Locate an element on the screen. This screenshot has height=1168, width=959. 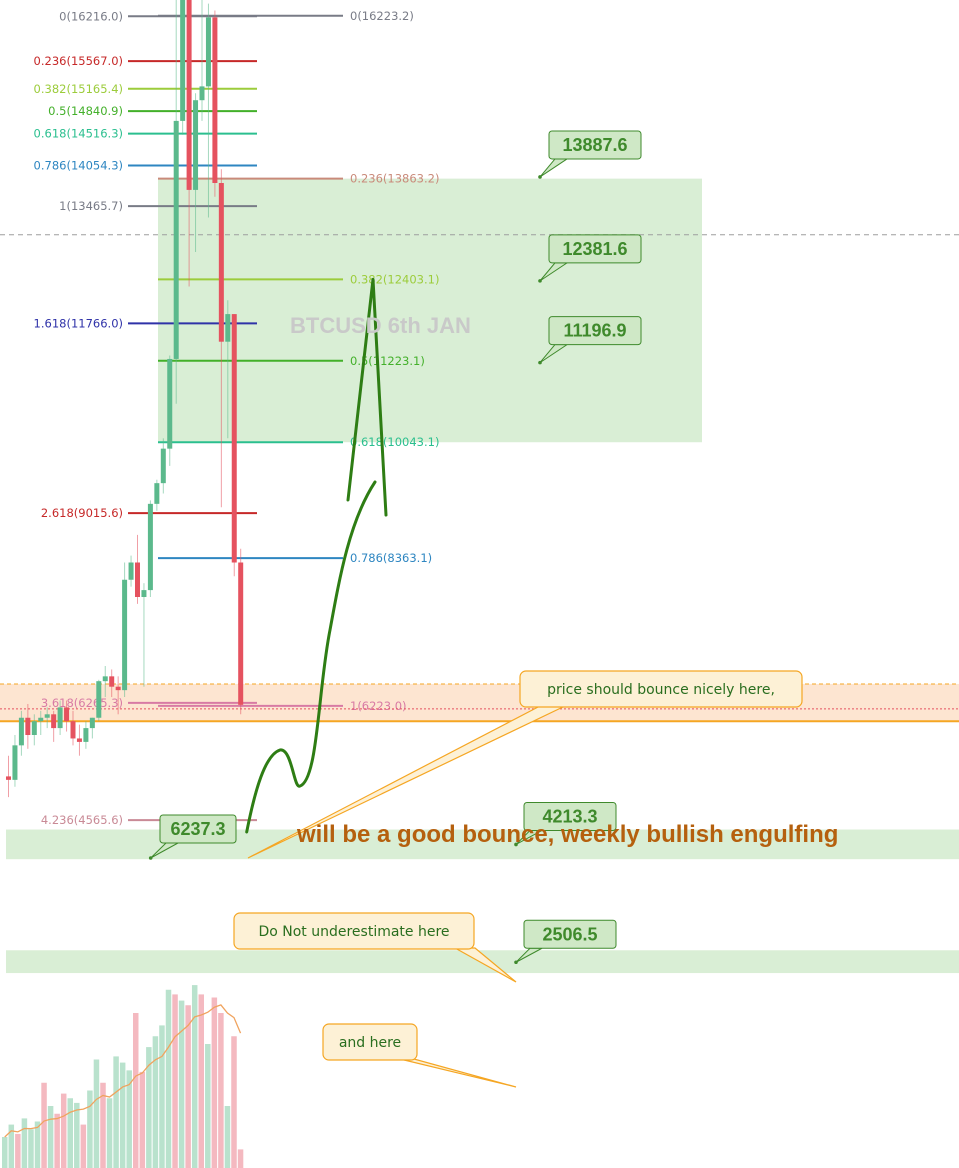
price-callout-label: 11196.9 is located at coordinates (594, 331).